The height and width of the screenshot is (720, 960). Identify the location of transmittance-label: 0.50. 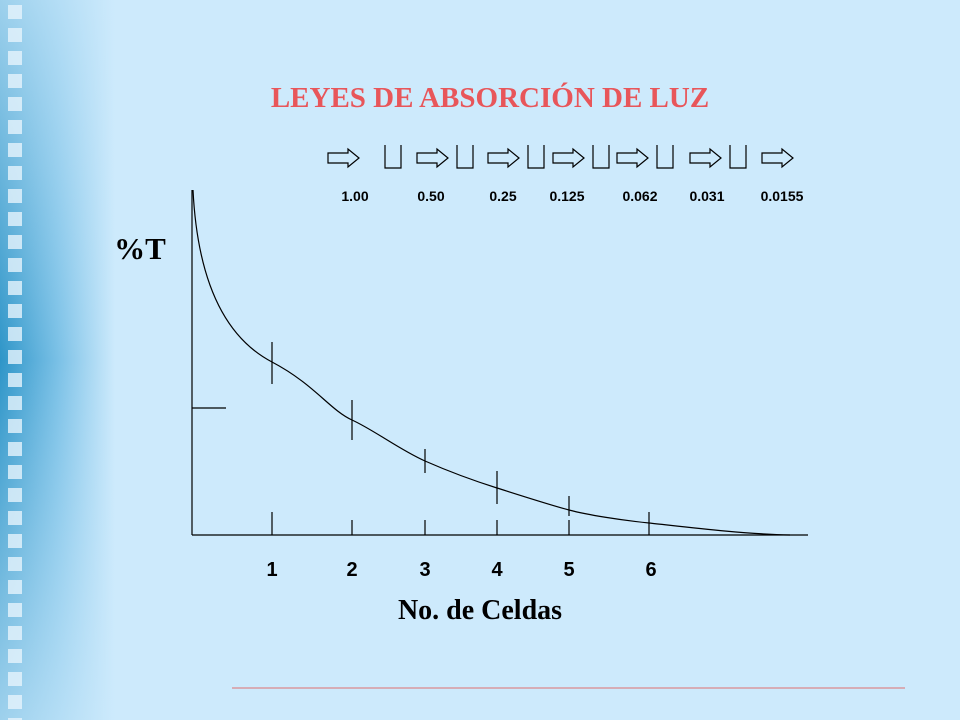
(430, 196).